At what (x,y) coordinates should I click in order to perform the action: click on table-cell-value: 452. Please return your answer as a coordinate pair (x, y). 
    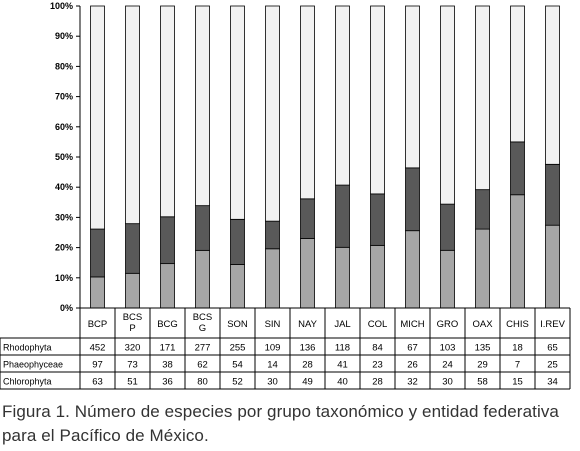
    Looking at the image, I should click on (98, 348).